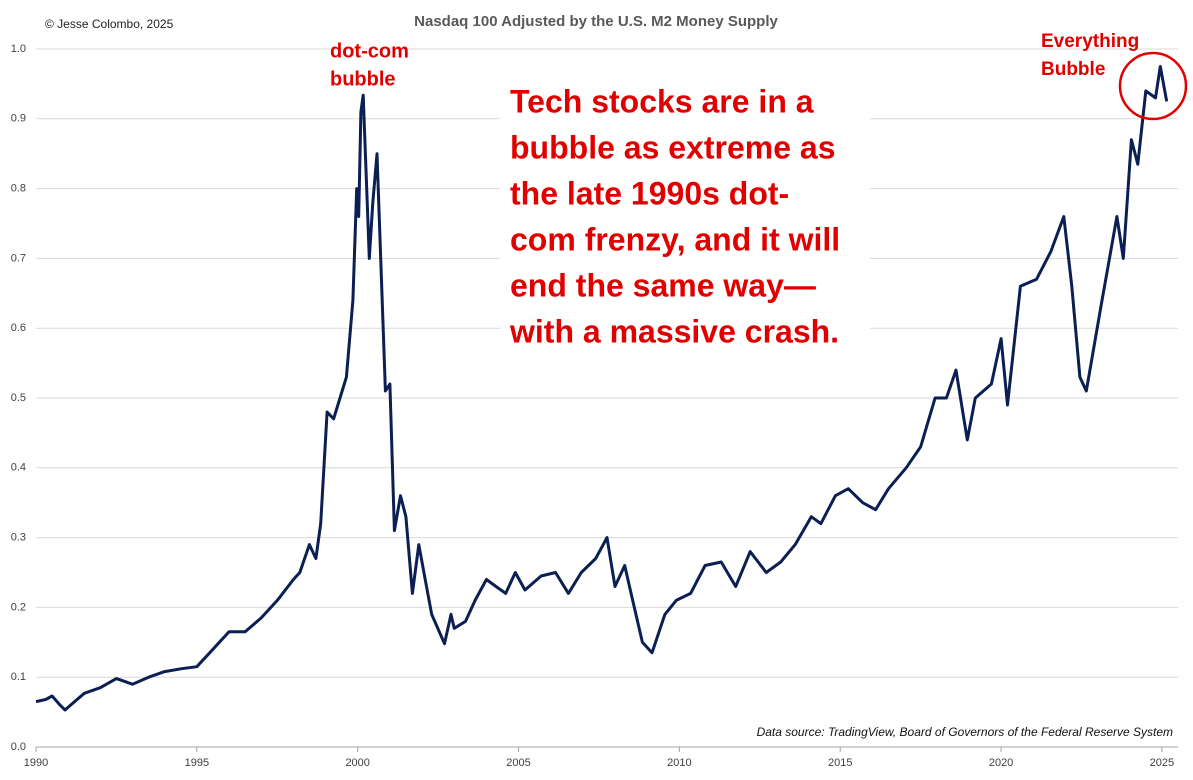 This screenshot has width=1193, height=780. What do you see at coordinates (18, 328) in the screenshot?
I see `y-tick-label: 0.6` at bounding box center [18, 328].